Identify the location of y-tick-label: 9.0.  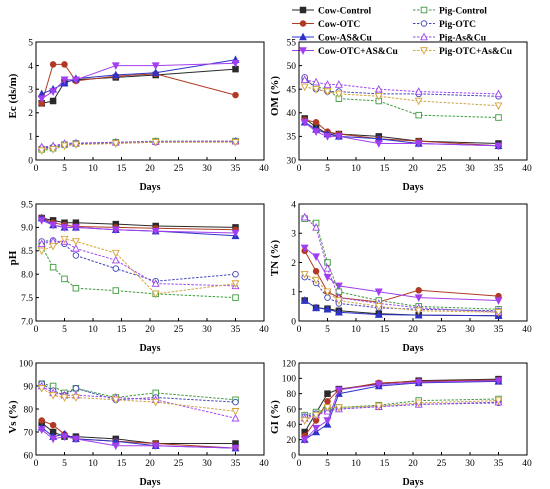
(27, 229).